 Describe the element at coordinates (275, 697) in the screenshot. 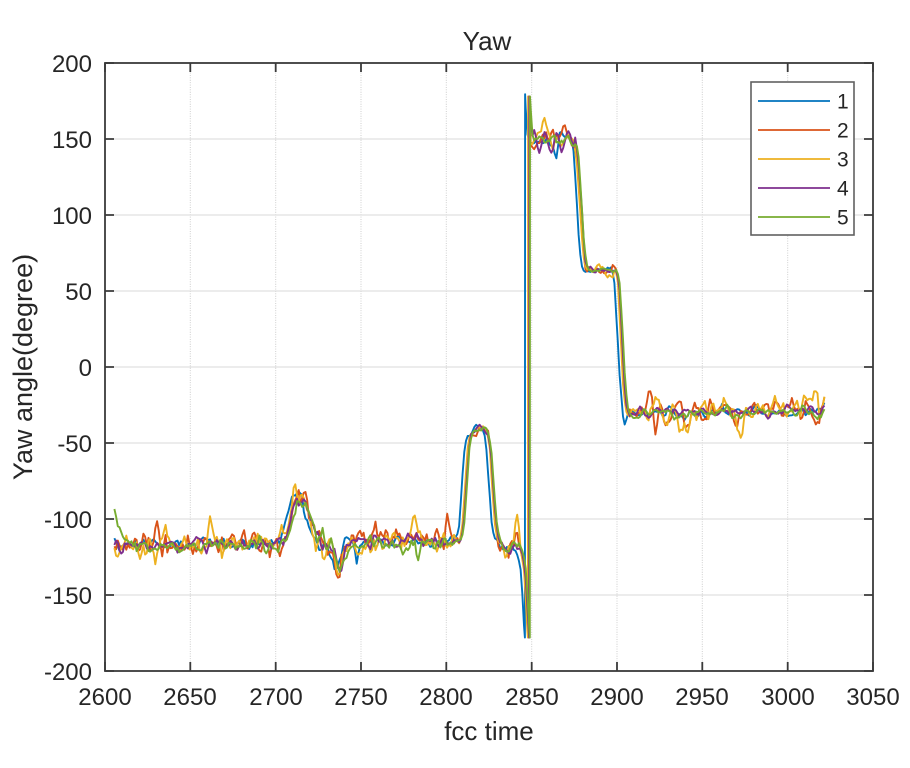

I see `svg-text: 2700` at that location.